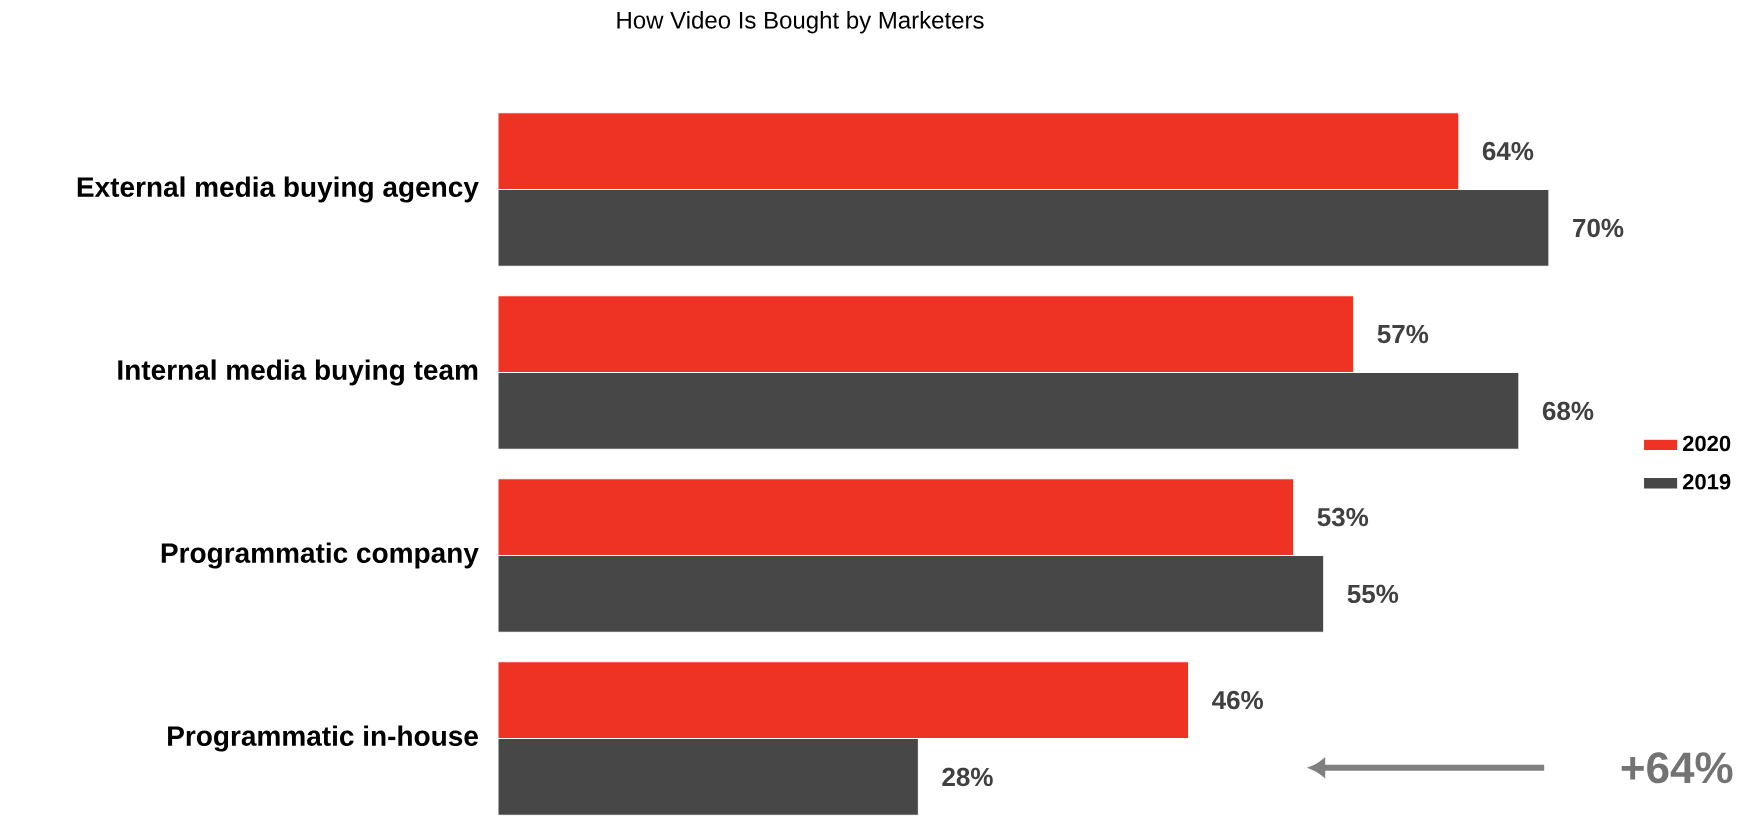  Describe the element at coordinates (800, 22) in the screenshot. I see `chart-title: How Video Is Bought by Marketers` at that location.